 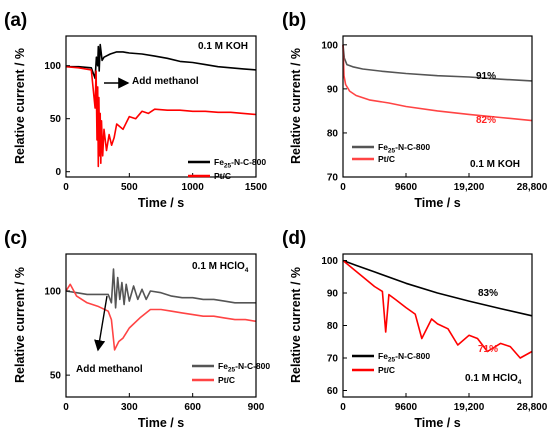 I want to click on panel-3-x-tick-label: 300, so click(x=129, y=407).